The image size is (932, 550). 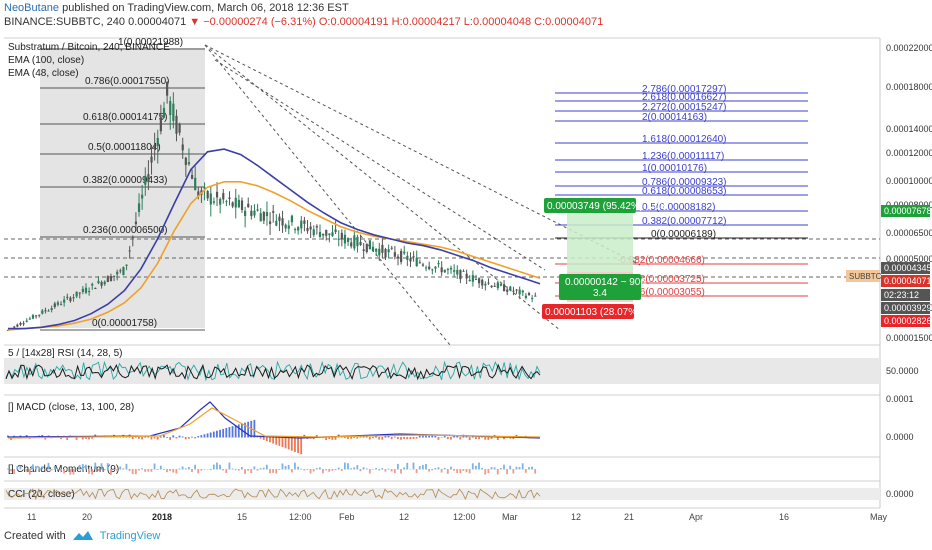 What do you see at coordinates (909, 48) in the screenshot?
I see `price-axis-label: 0.00022000` at bounding box center [909, 48].